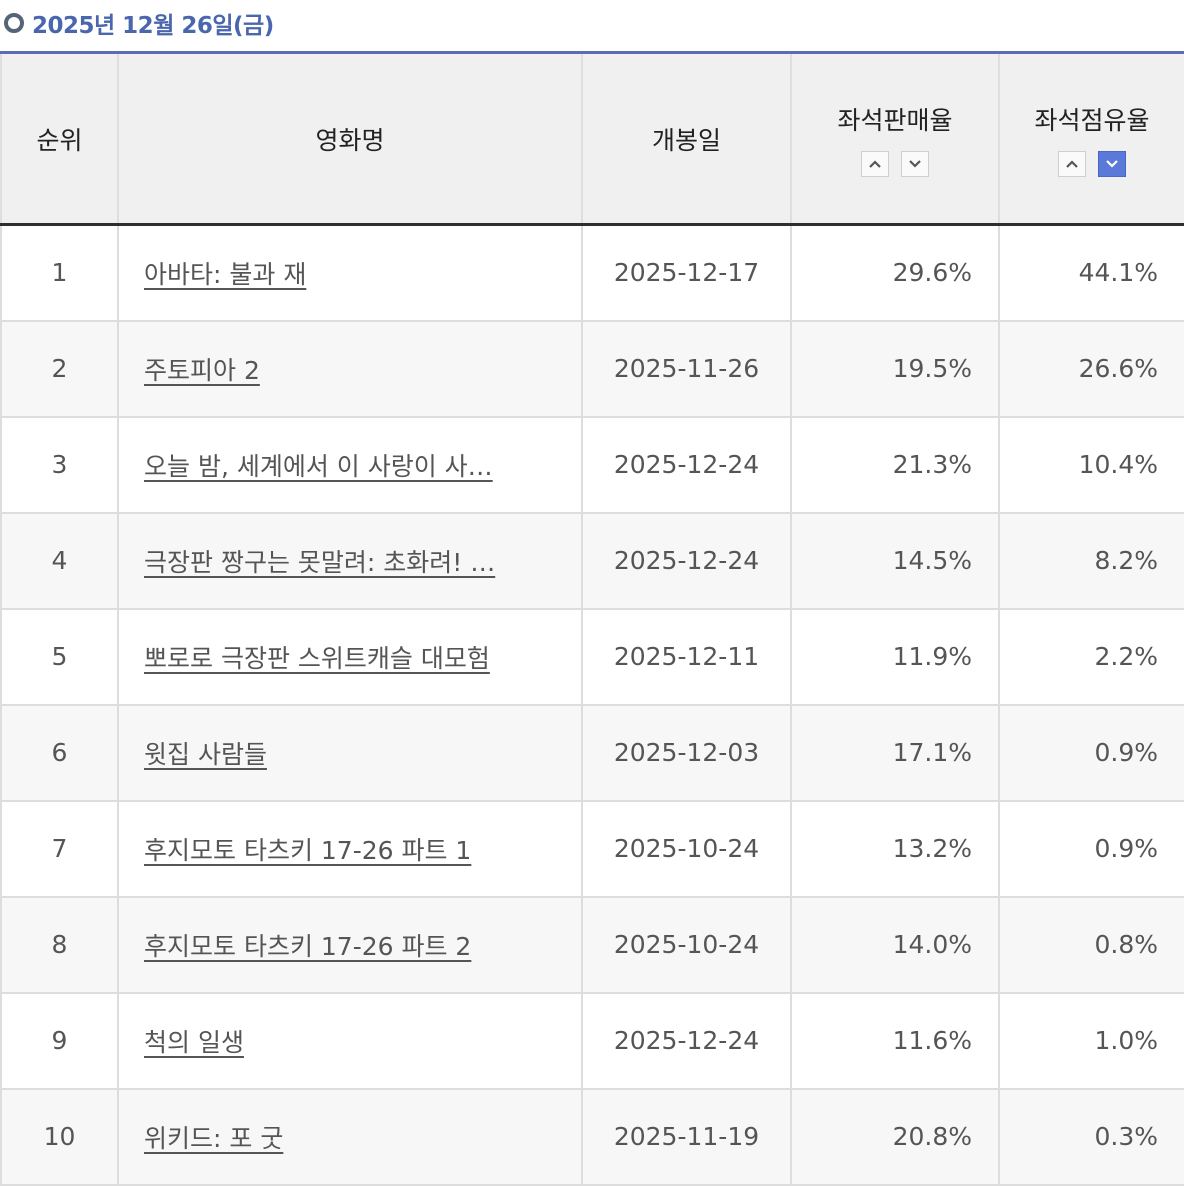 Image resolution: width=1184 pixels, height=1186 pixels. I want to click on seat-occupancy-rate-cell: 44.1%, so click(1091, 273).